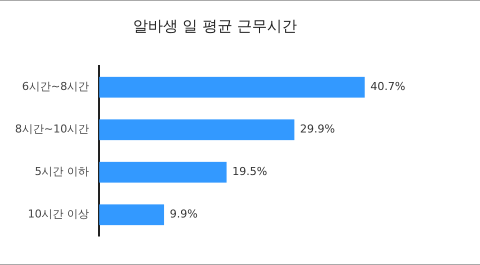  Describe the element at coordinates (184, 214) in the screenshot. I see `data-label: 9.9%` at that location.